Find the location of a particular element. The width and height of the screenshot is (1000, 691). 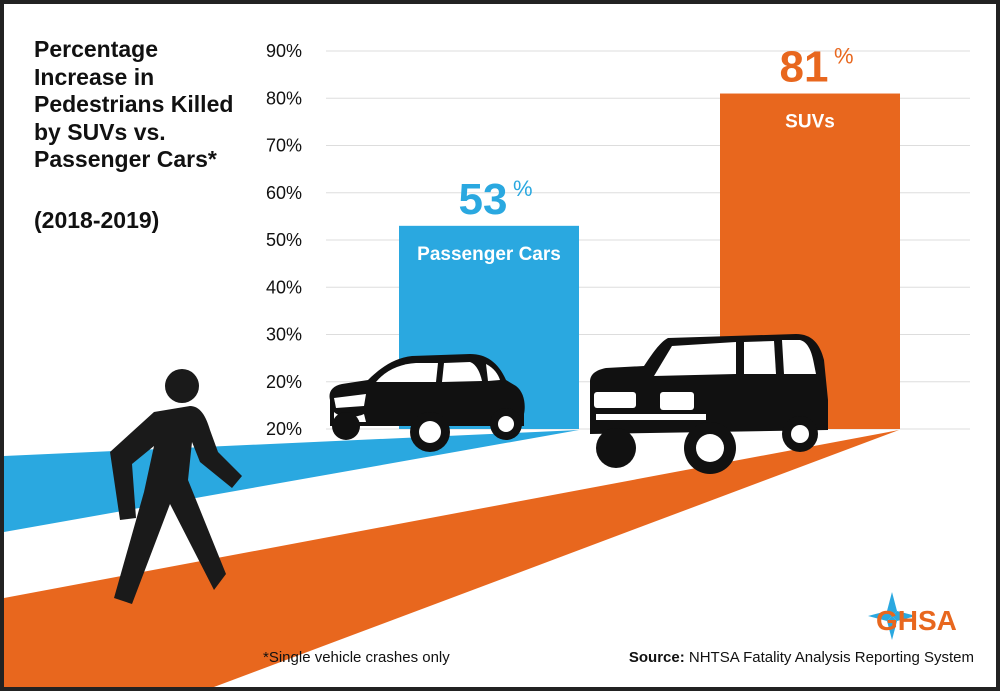

logo-text: GHSA is located at coordinates (916, 620).